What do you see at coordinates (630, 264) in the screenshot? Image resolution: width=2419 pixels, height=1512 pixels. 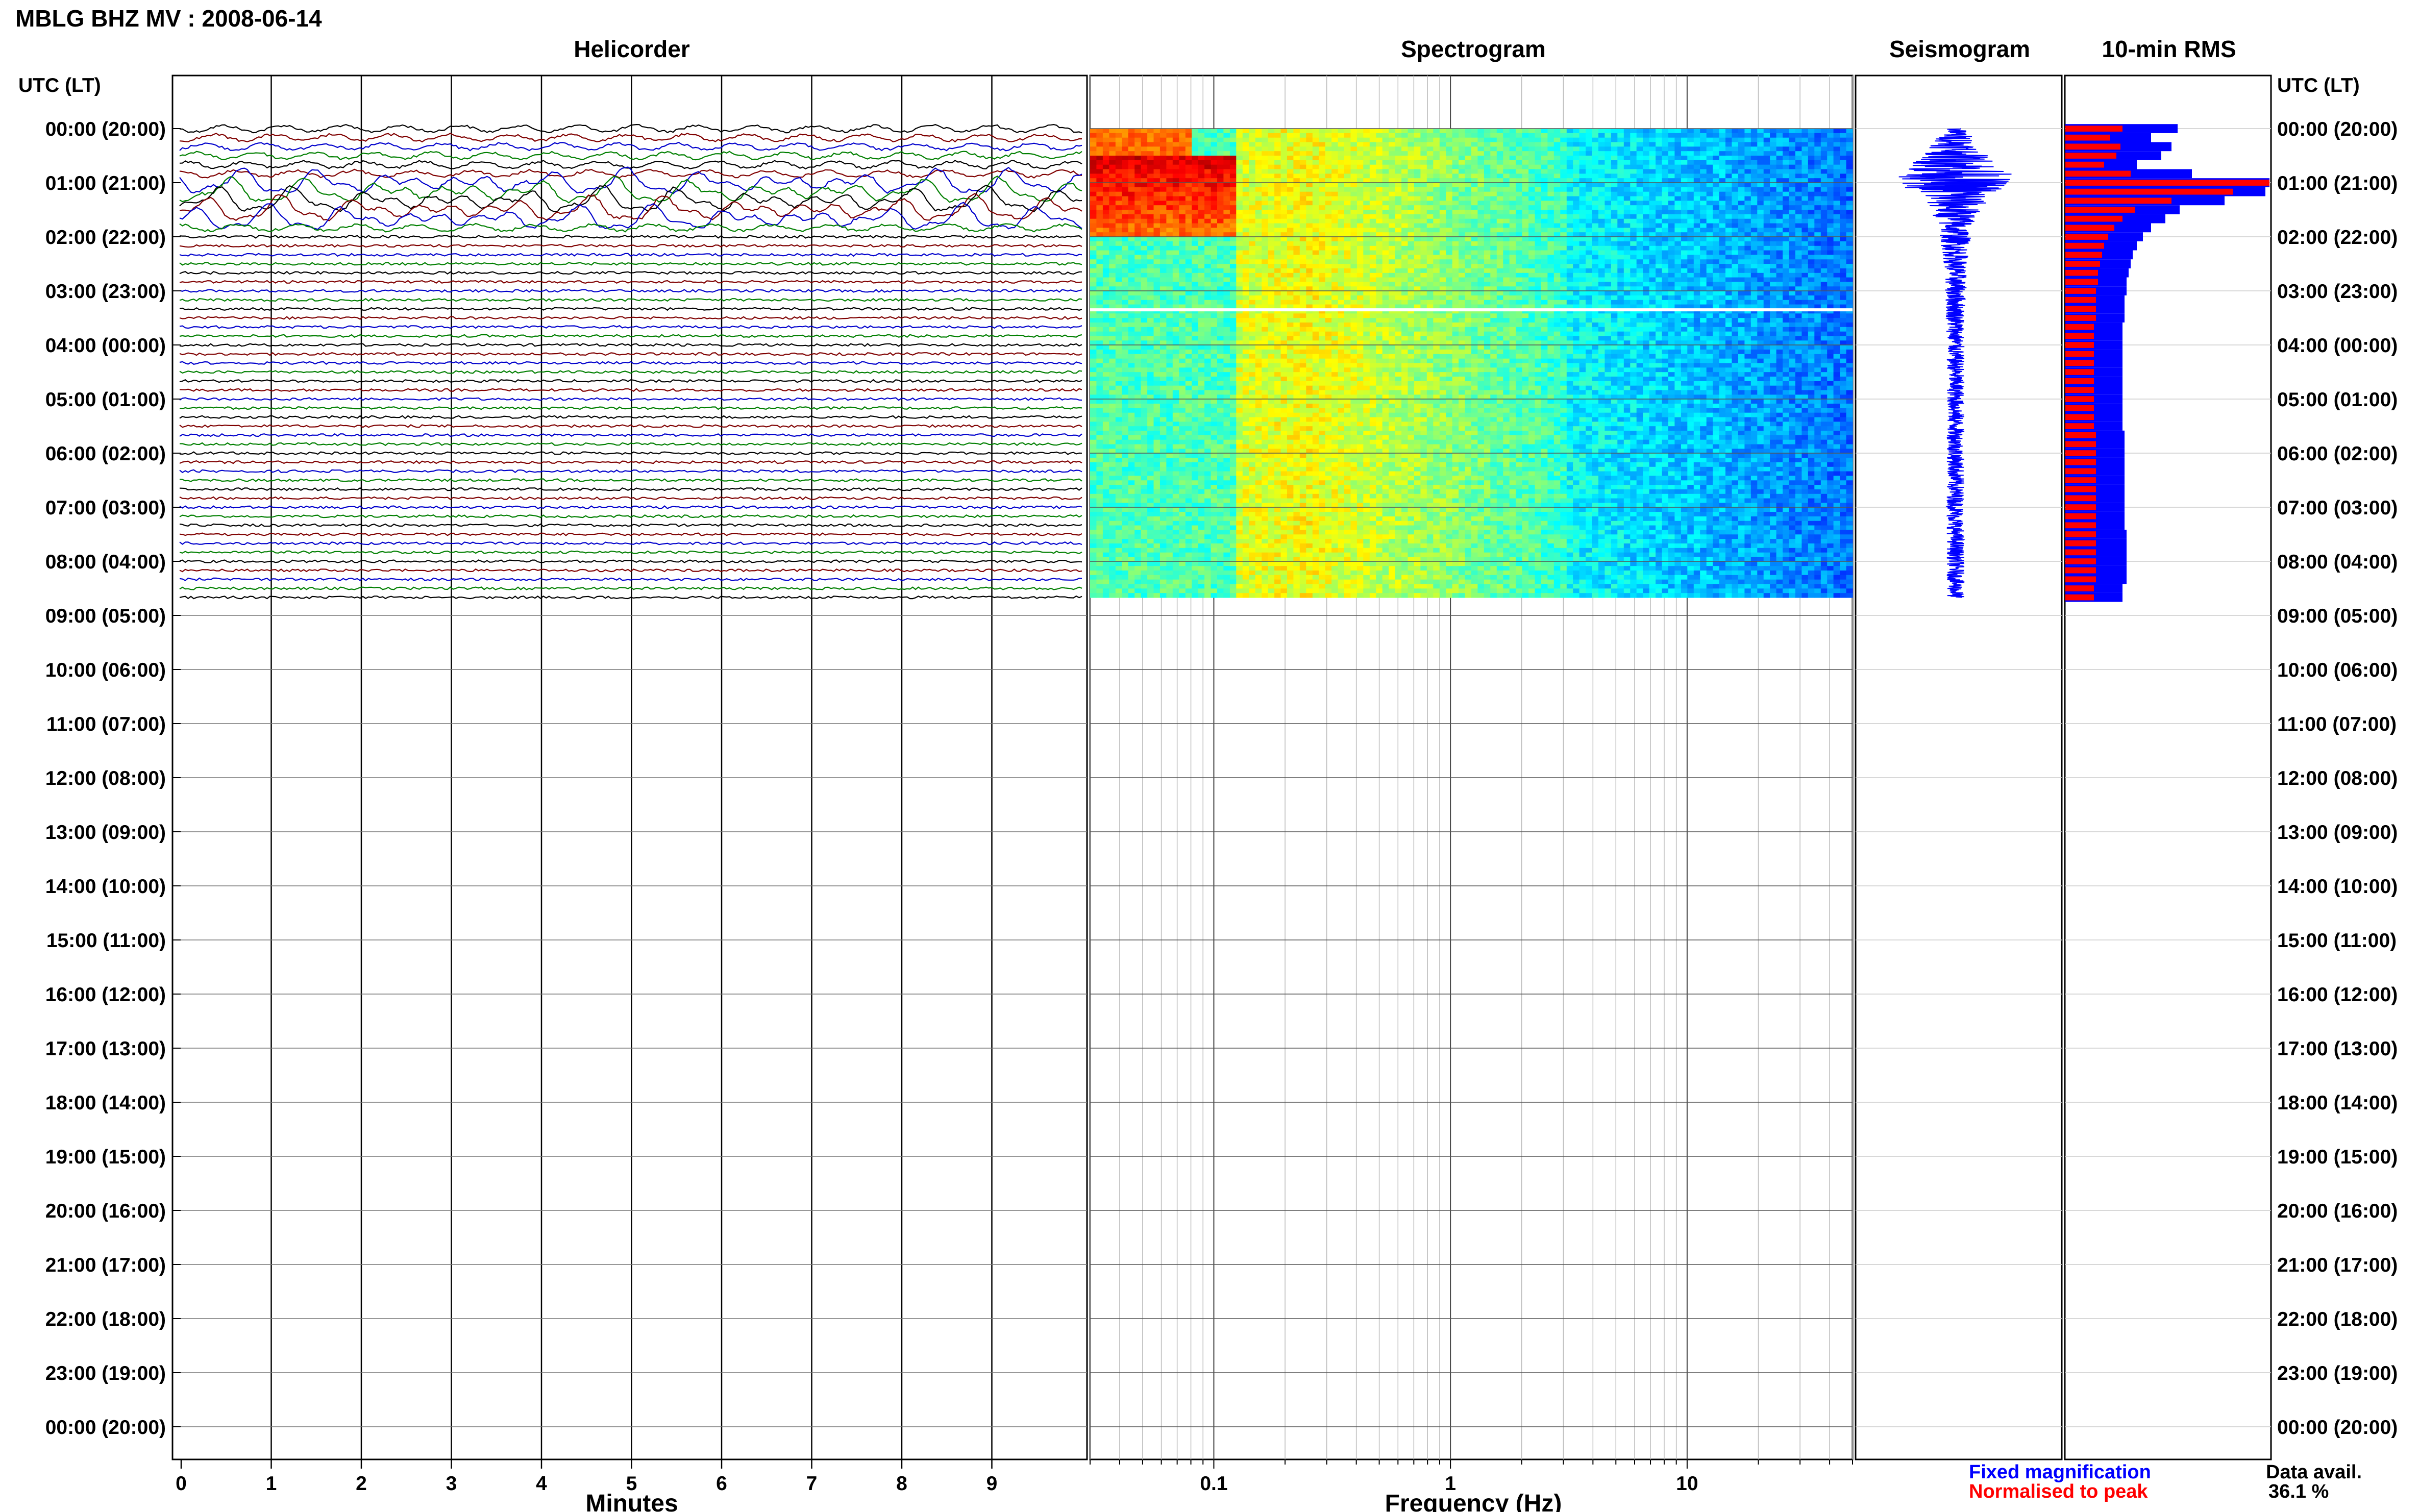 I see `helicorder-trace` at bounding box center [630, 264].